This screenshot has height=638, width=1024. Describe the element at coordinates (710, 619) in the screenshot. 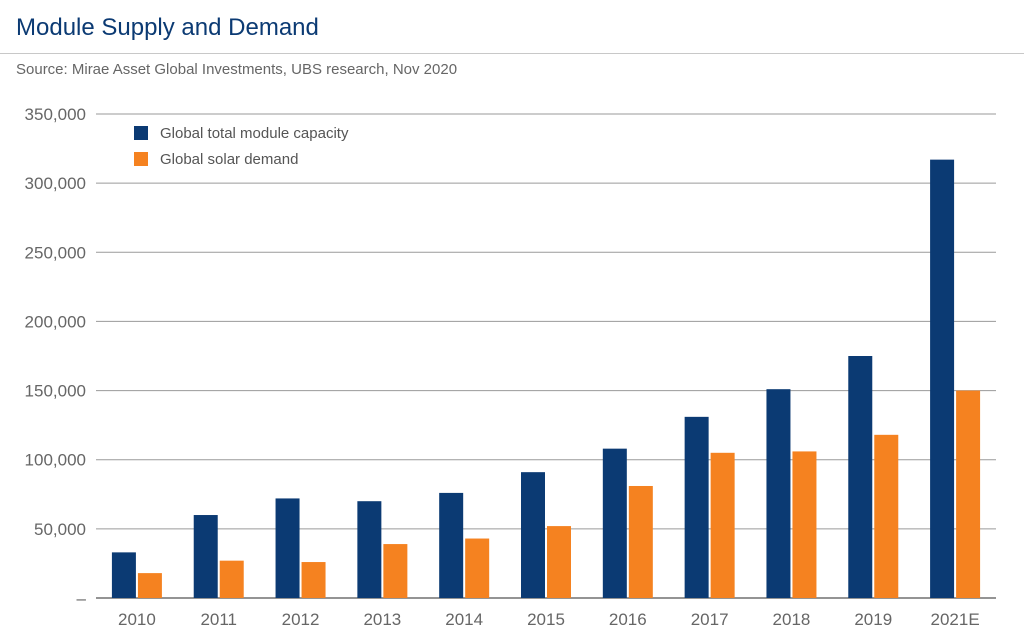

I see `x-tick-label: 2017` at that location.